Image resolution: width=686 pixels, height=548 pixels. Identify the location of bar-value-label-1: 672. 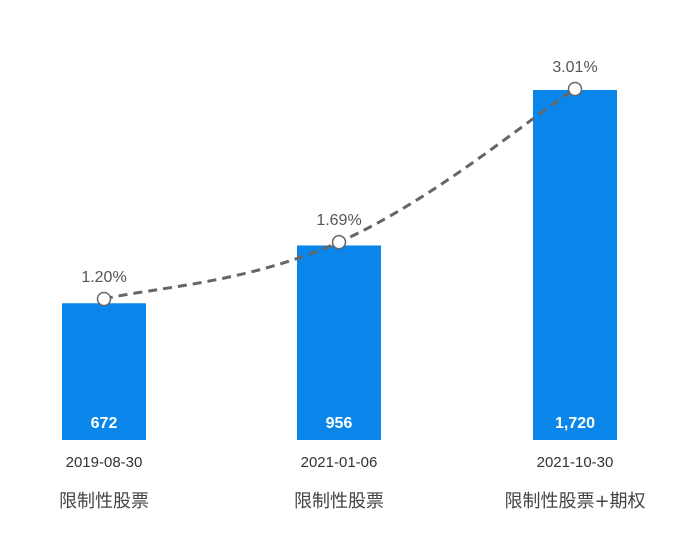
(104, 423).